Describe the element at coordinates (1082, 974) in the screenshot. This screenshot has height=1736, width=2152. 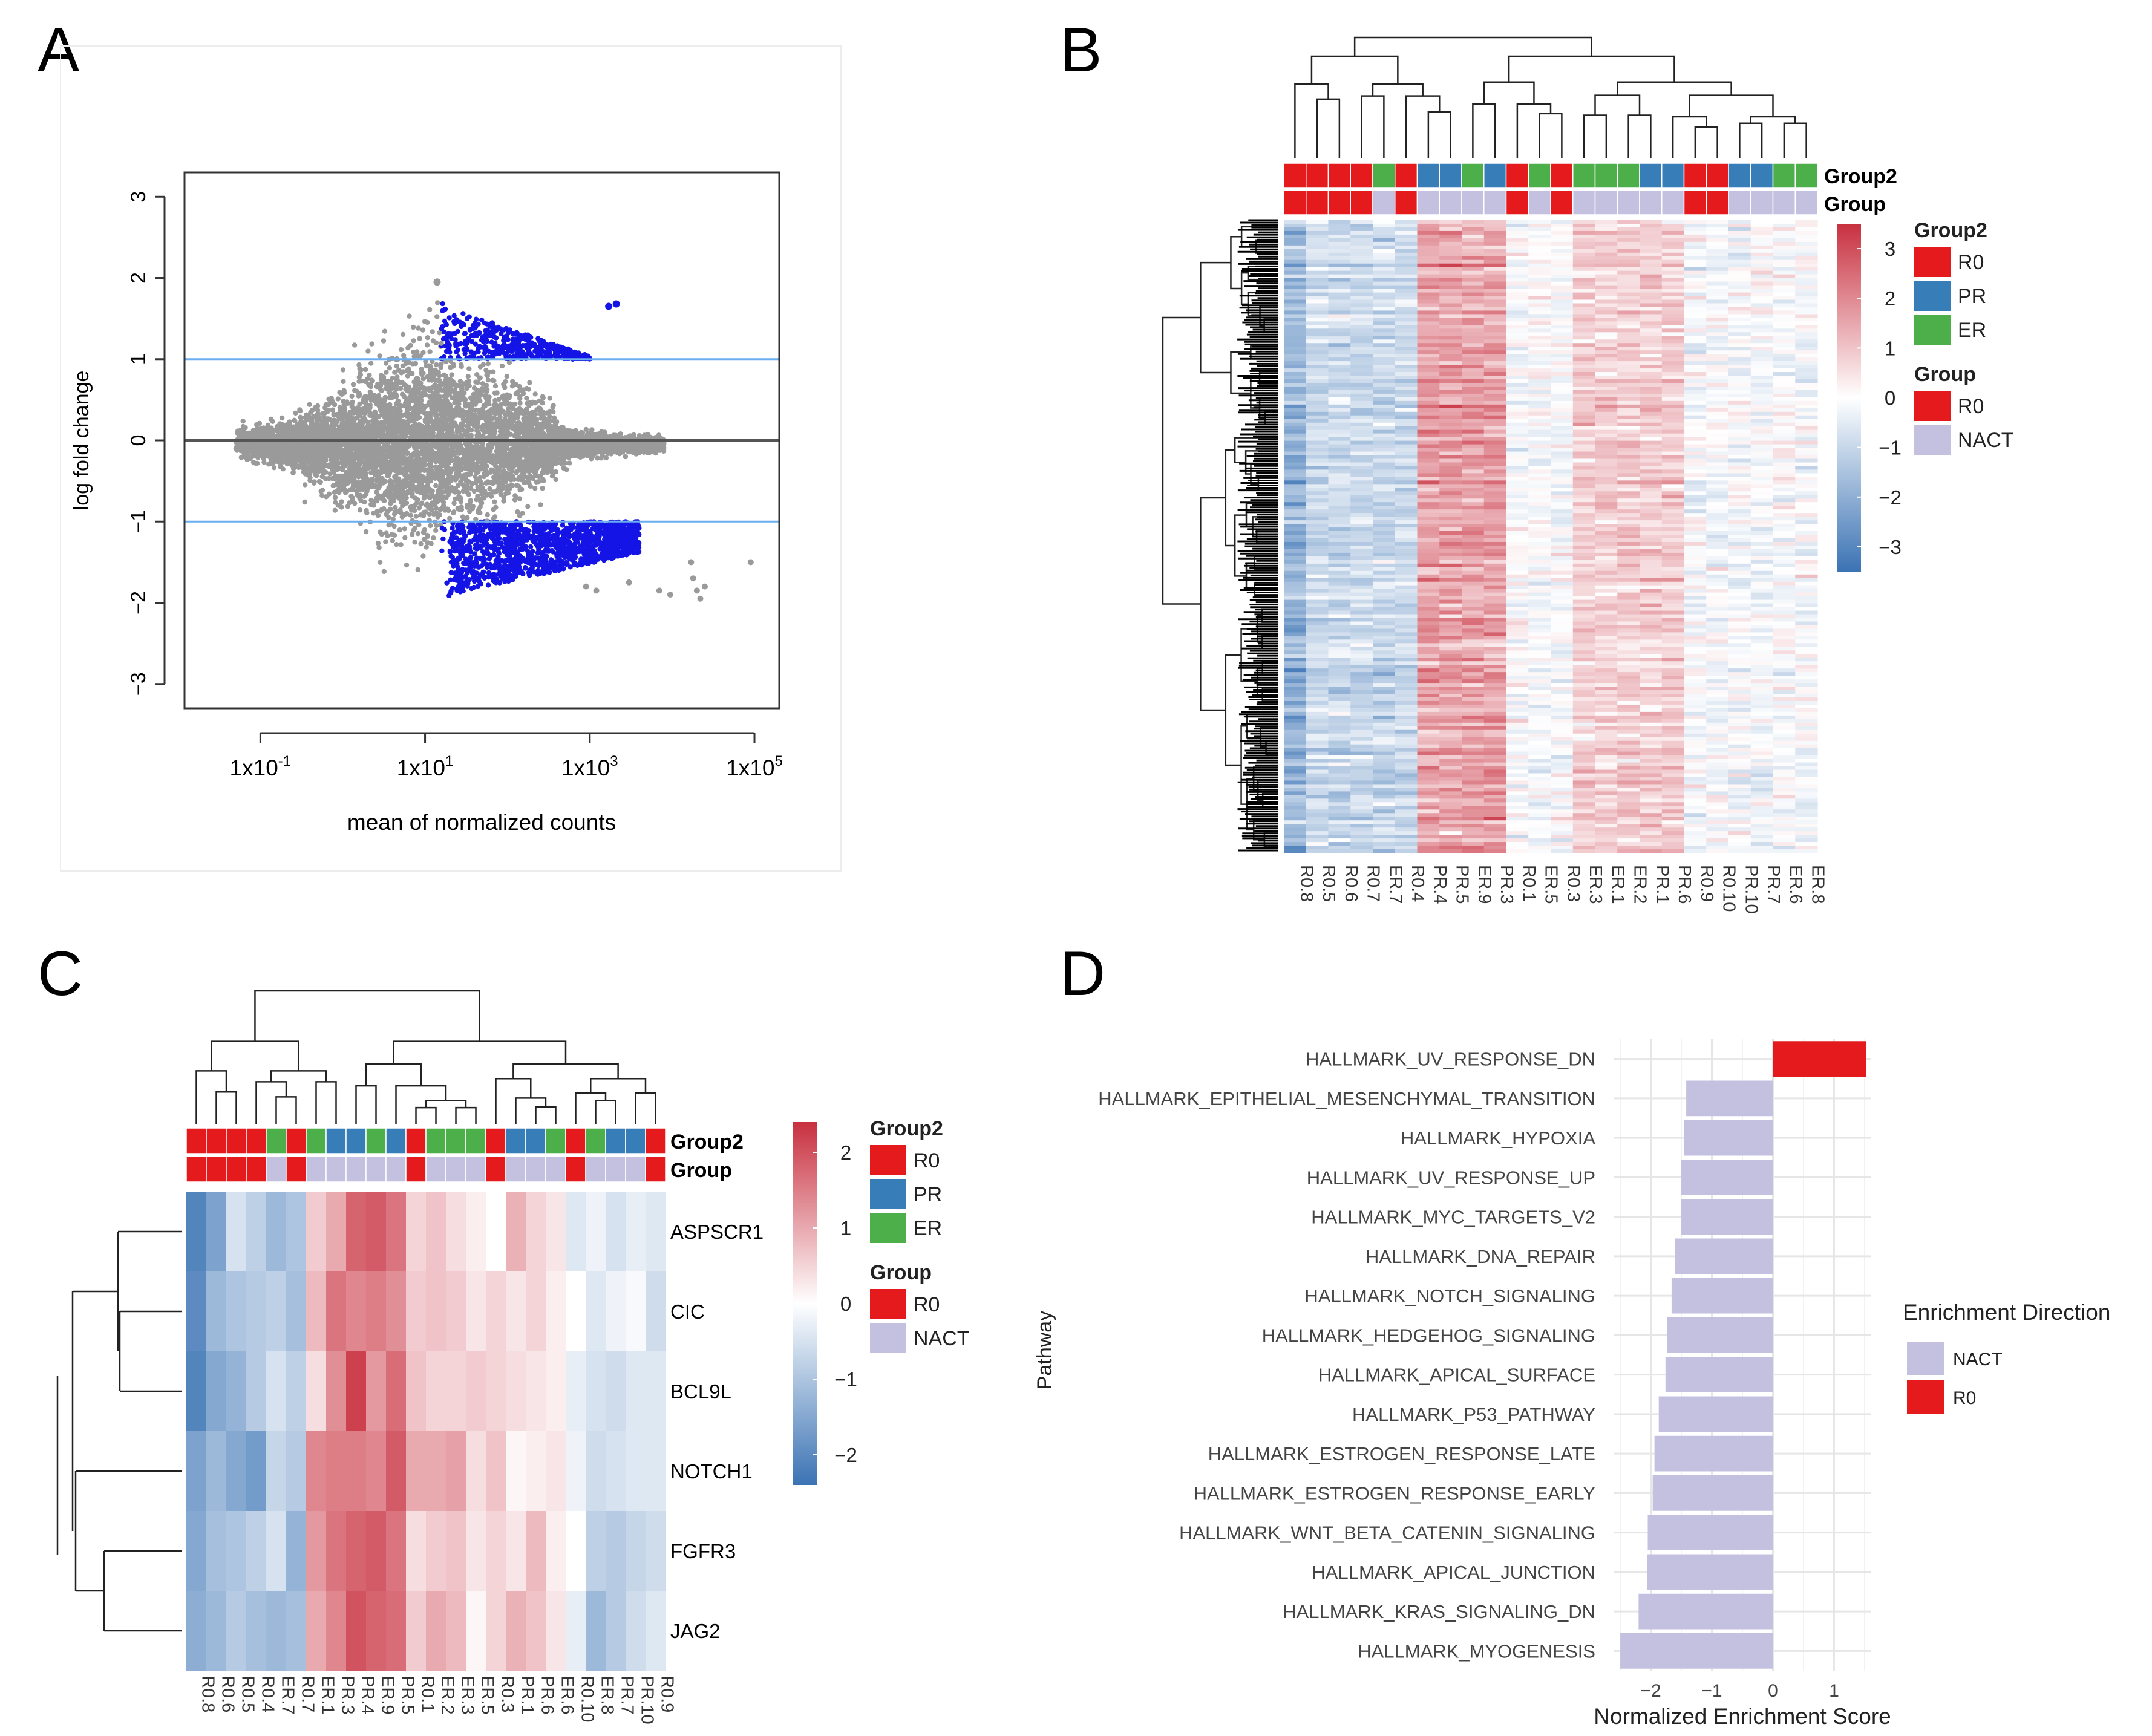
I see `panel-label-d: D` at that location.